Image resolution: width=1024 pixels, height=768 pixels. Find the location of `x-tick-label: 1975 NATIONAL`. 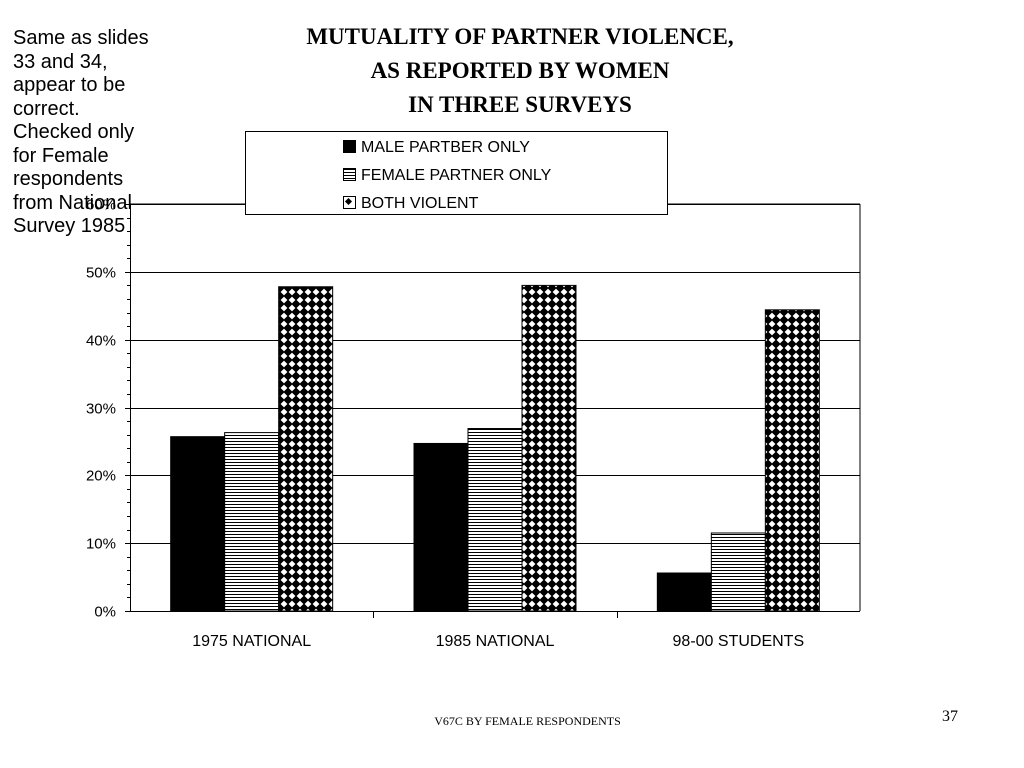

x-tick-label: 1975 NATIONAL is located at coordinates (251, 641).